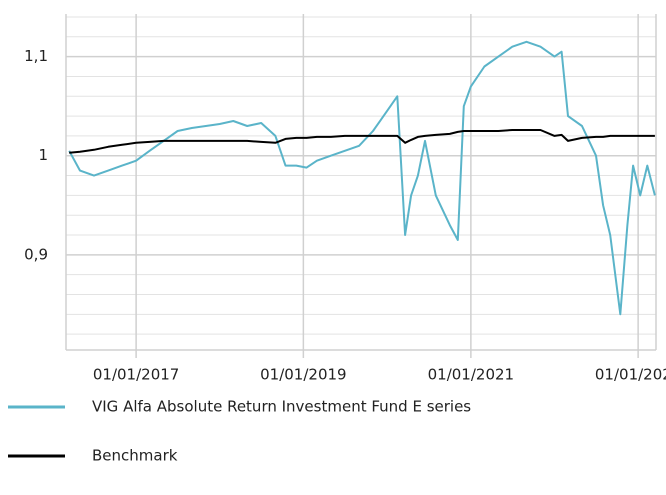  I want to click on x-tick-label: 01/01/2023, so click(630, 375).